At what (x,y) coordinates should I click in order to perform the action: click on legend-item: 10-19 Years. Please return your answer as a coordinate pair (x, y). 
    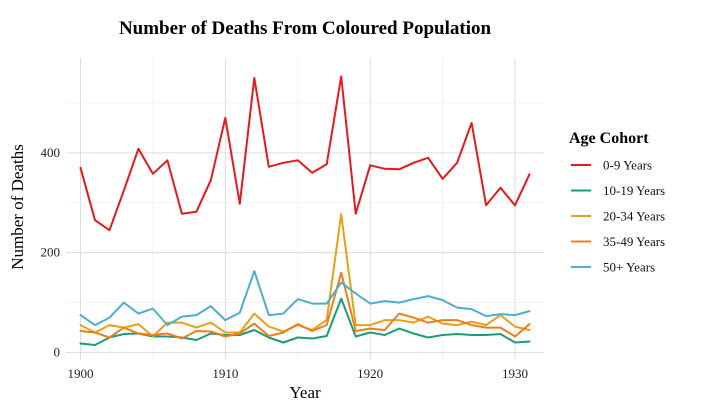
    Looking at the image, I should click on (618, 190).